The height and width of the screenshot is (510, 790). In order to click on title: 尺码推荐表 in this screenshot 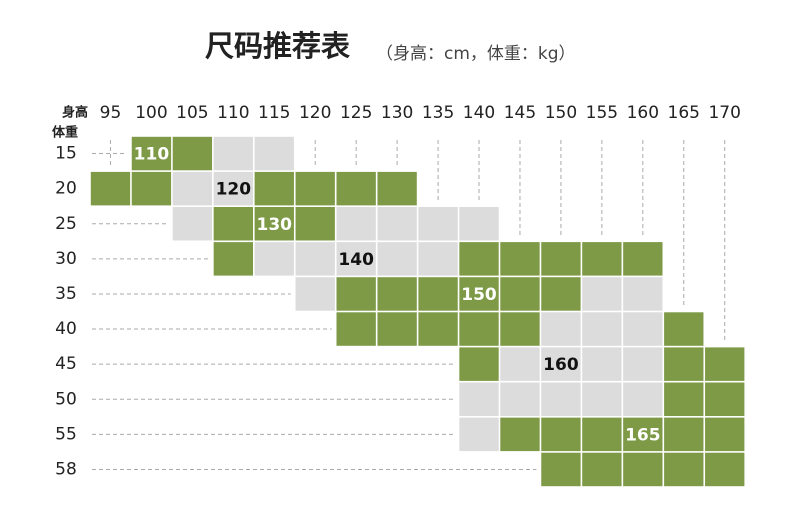, I will do `click(277, 46)`.